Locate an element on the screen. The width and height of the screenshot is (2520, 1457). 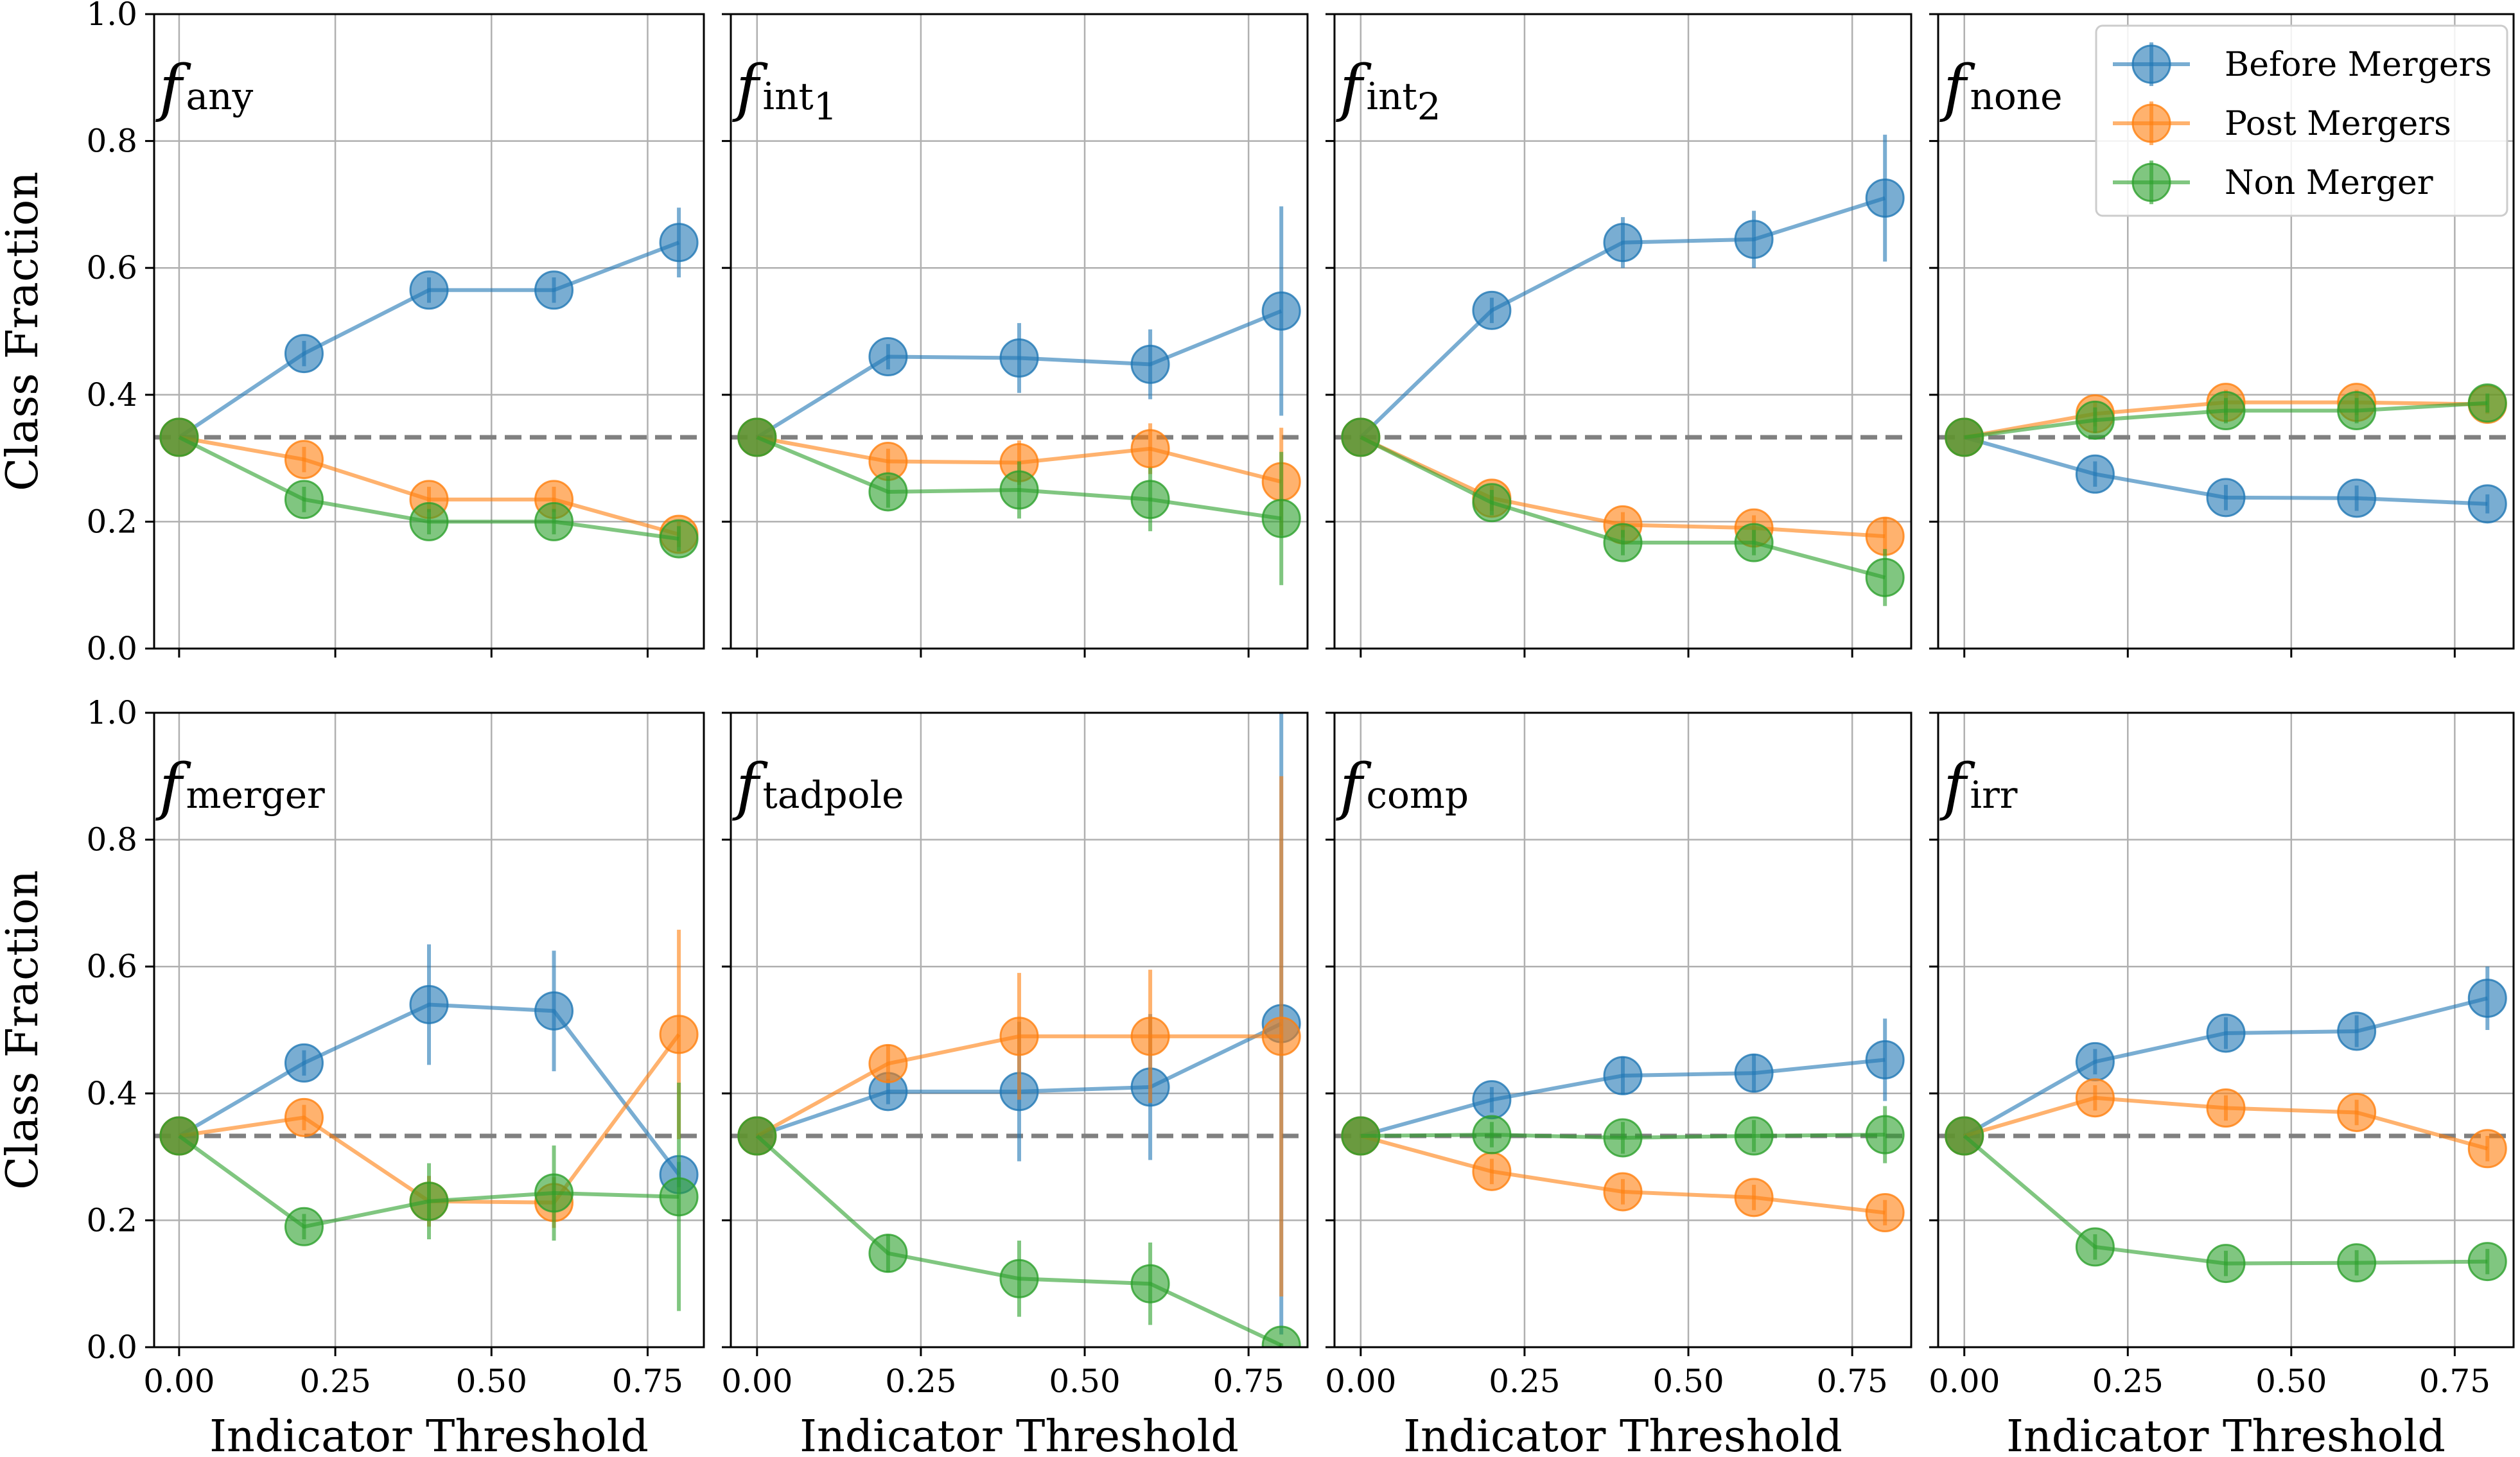
y-tick-label: 0.8 is located at coordinates (111, 840).